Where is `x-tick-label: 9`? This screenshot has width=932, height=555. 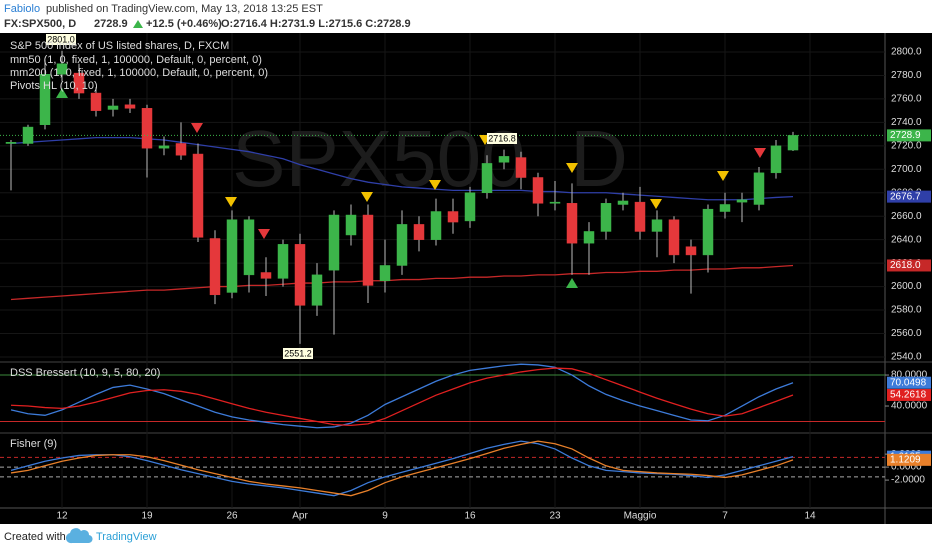 x-tick-label: 9 is located at coordinates (385, 516).